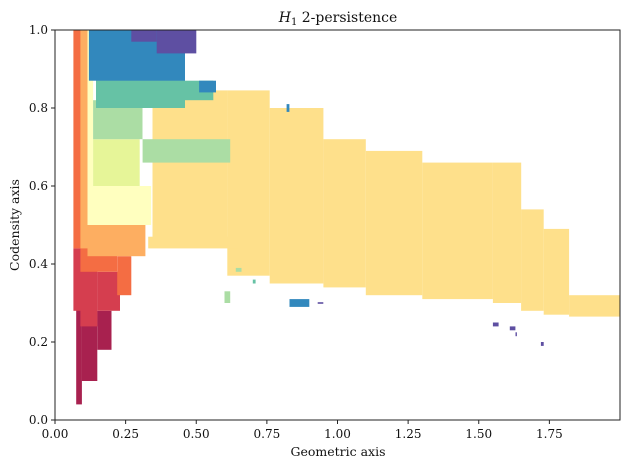 The image size is (630, 470). Describe the element at coordinates (55, 434) in the screenshot. I see `x-tick-label: 0.00` at that location.